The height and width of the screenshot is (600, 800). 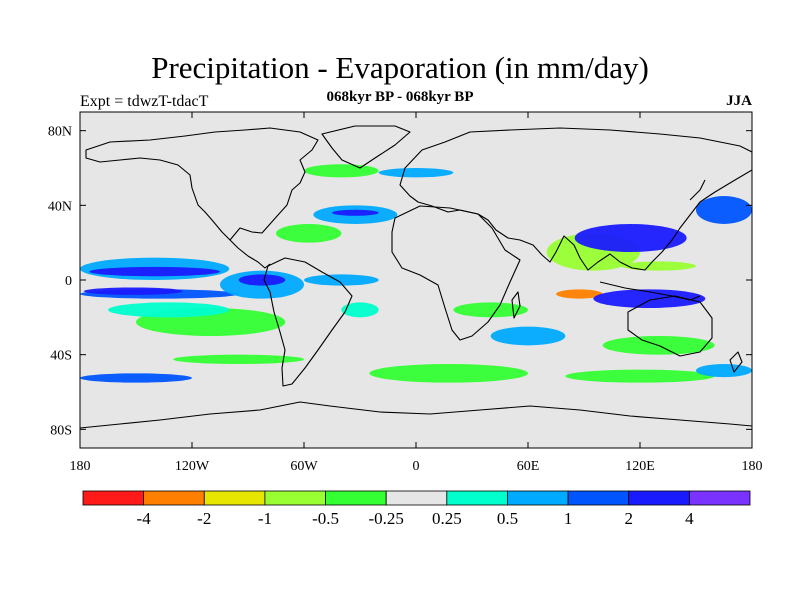 I want to click on coastline-greenland, so click(x=366, y=147).